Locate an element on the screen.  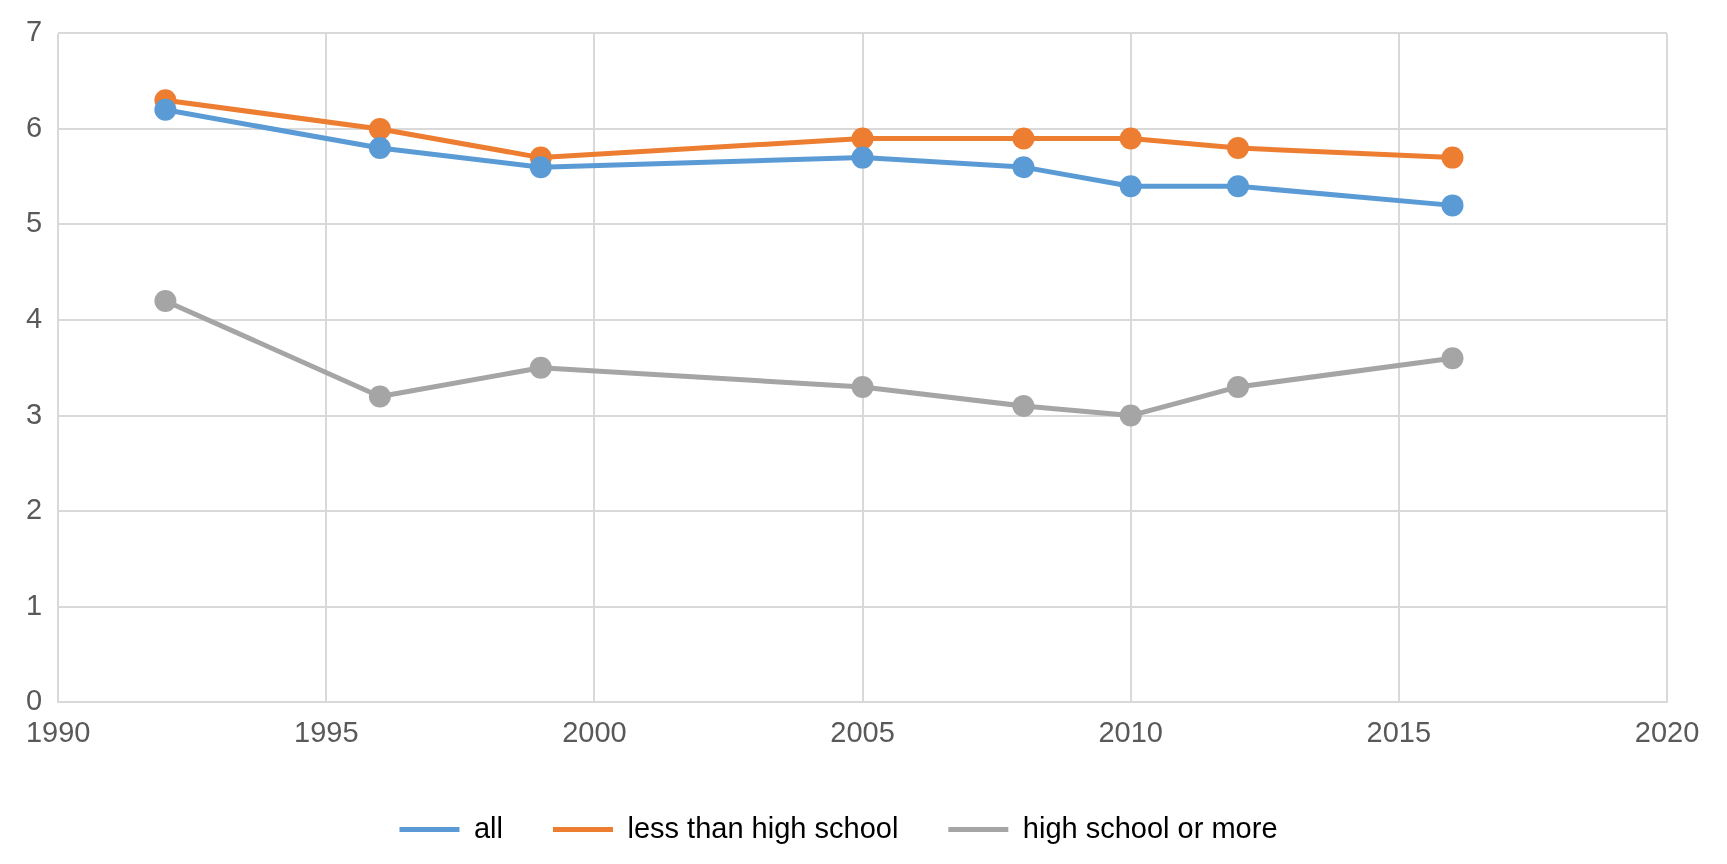
y-tick-label: 7 is located at coordinates (34, 31).